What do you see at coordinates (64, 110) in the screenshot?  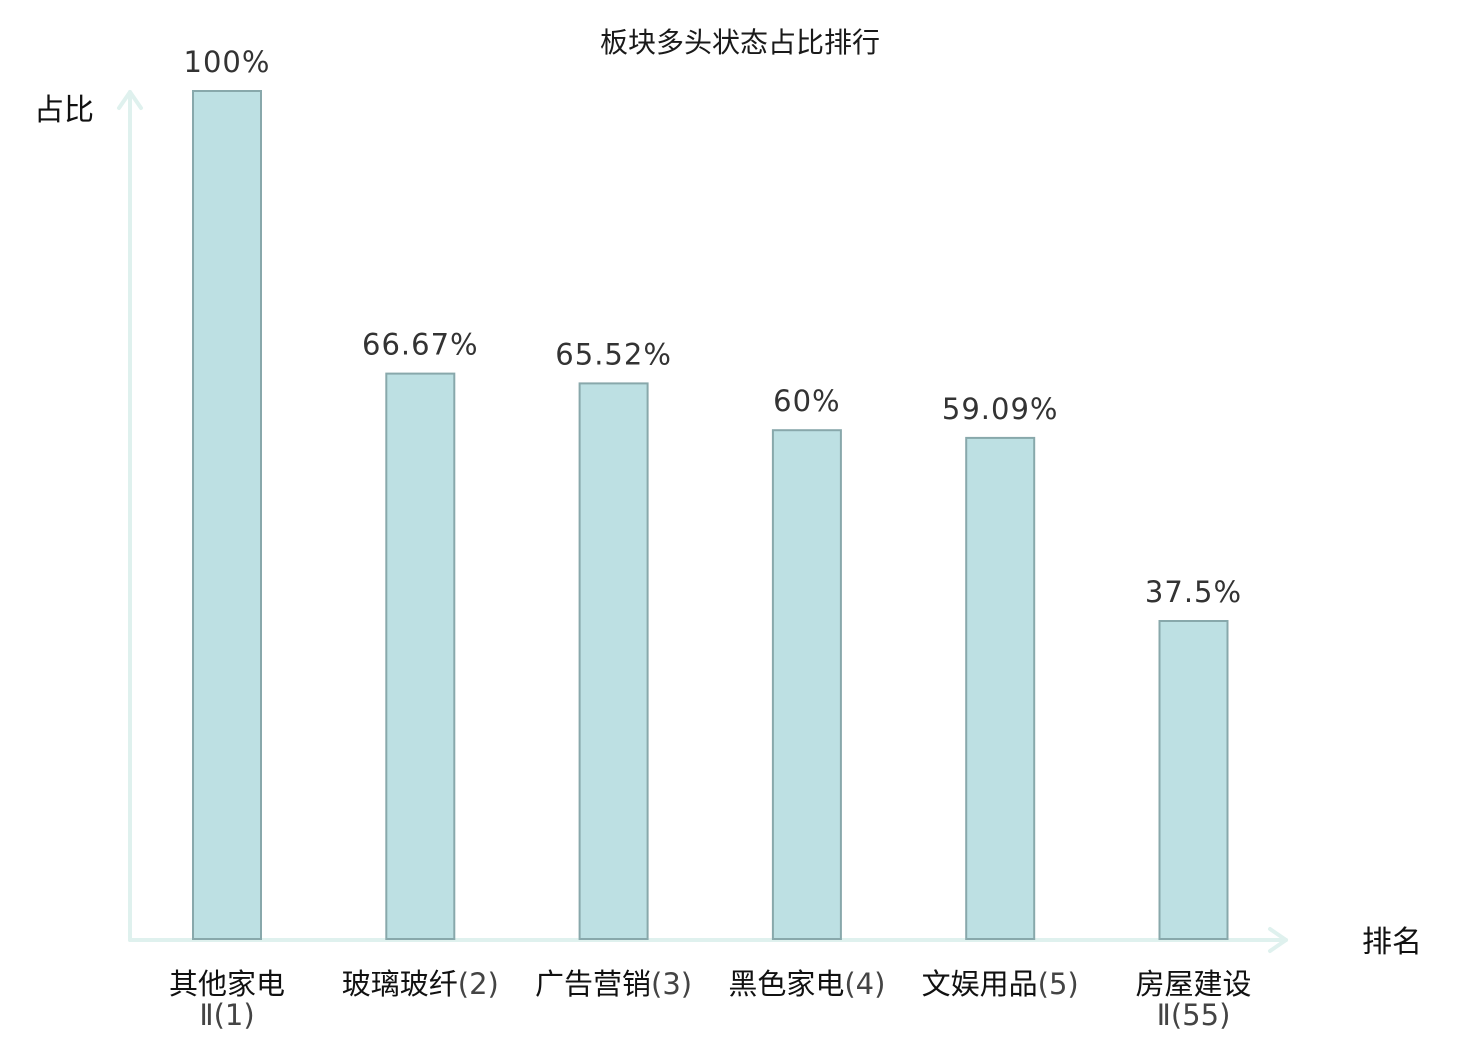 I see `y-axis-label: 占比` at bounding box center [64, 110].